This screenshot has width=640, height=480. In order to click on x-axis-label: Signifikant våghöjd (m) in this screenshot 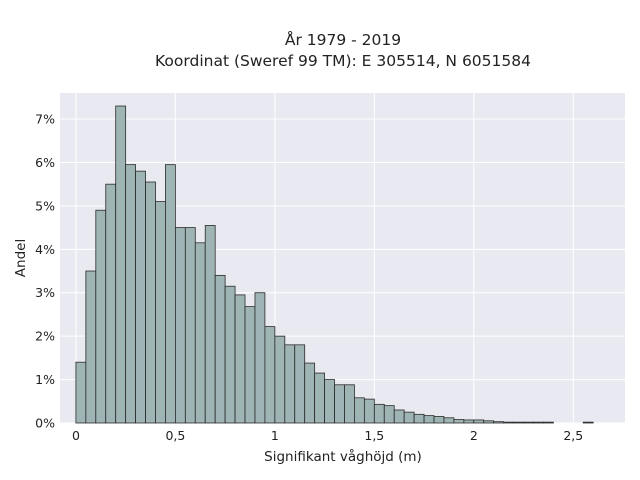, I will do `click(343, 456)`.